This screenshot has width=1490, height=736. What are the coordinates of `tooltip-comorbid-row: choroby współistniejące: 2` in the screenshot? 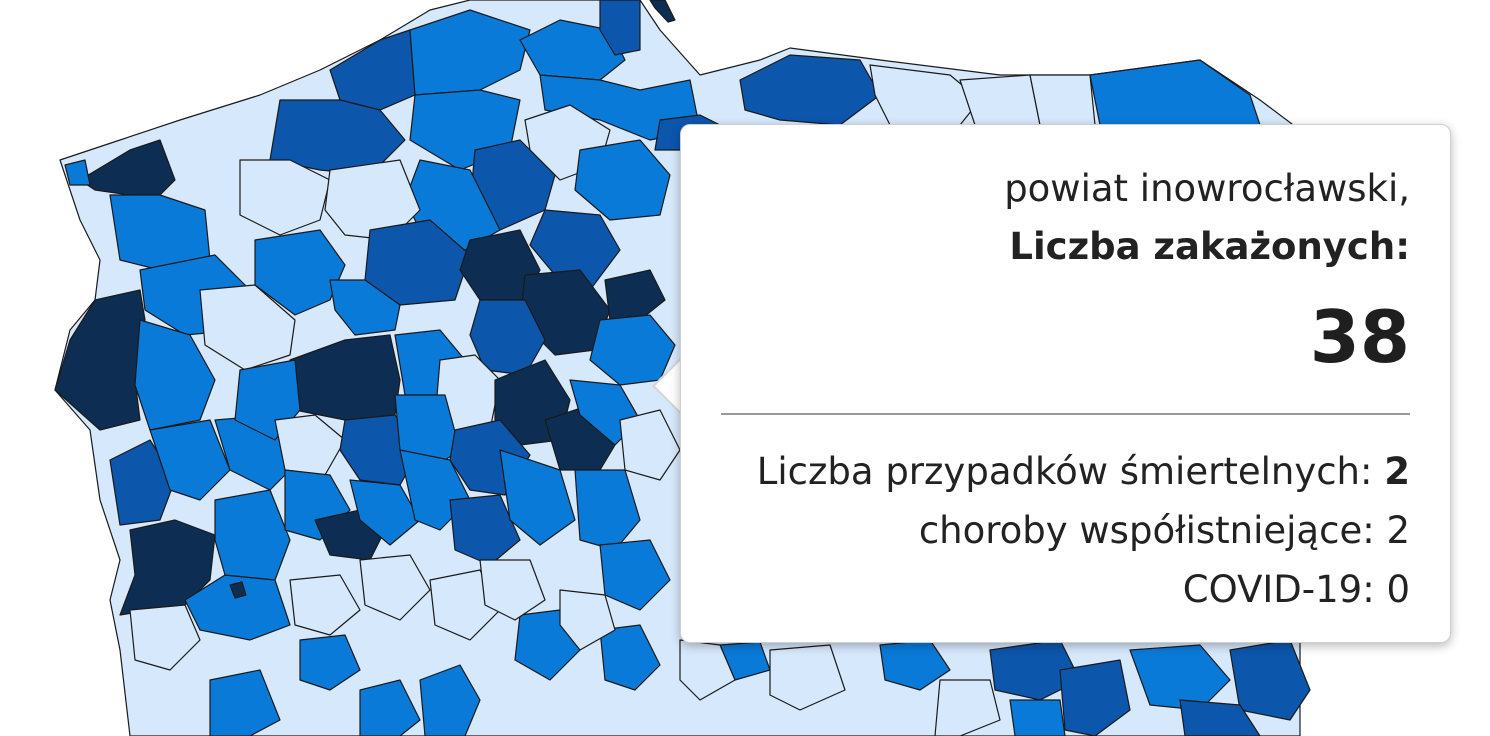 It's located at (1164, 531).